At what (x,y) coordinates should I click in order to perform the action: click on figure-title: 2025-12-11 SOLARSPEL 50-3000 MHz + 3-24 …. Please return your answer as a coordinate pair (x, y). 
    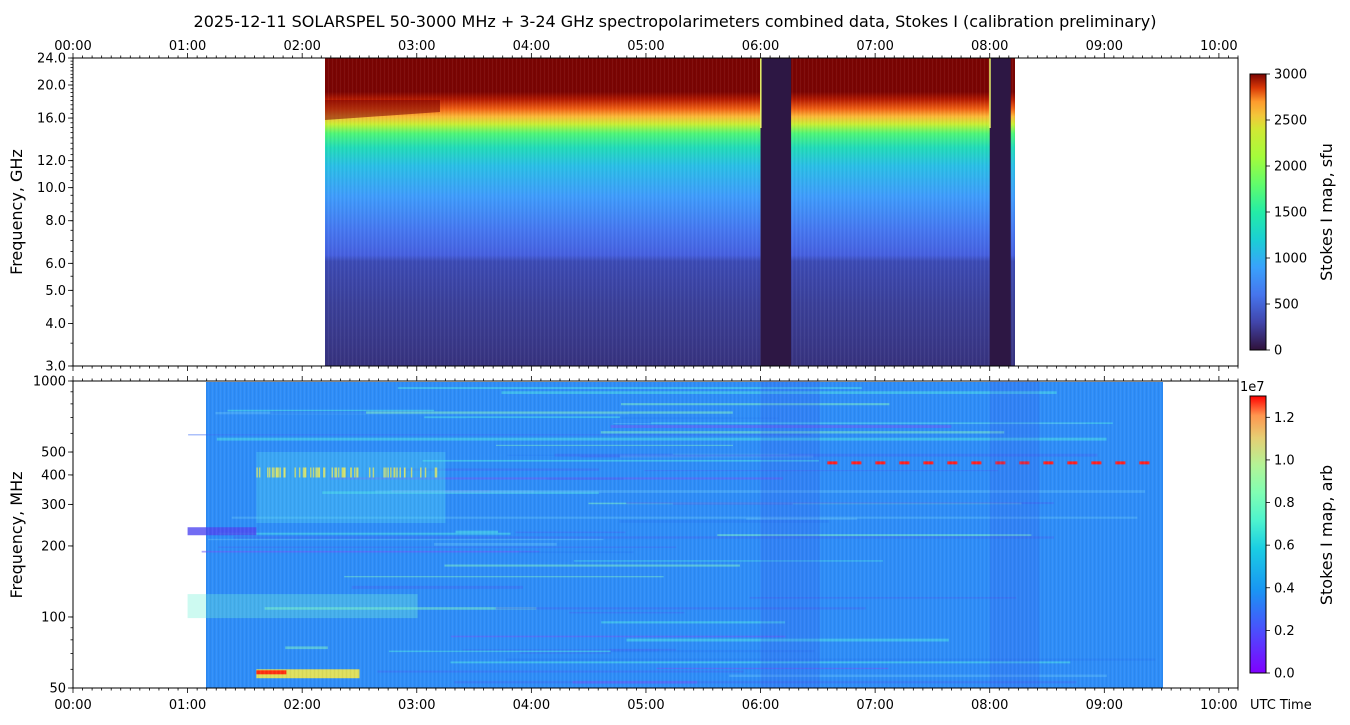
    Looking at the image, I should click on (675, 21).